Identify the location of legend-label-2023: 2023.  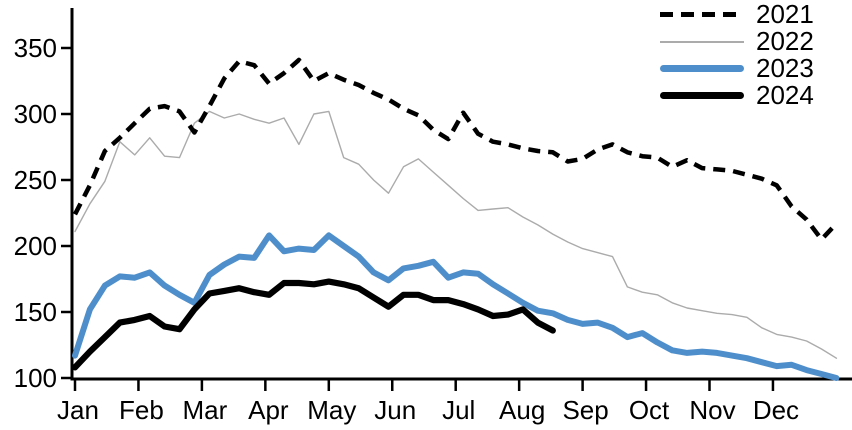
(785, 68).